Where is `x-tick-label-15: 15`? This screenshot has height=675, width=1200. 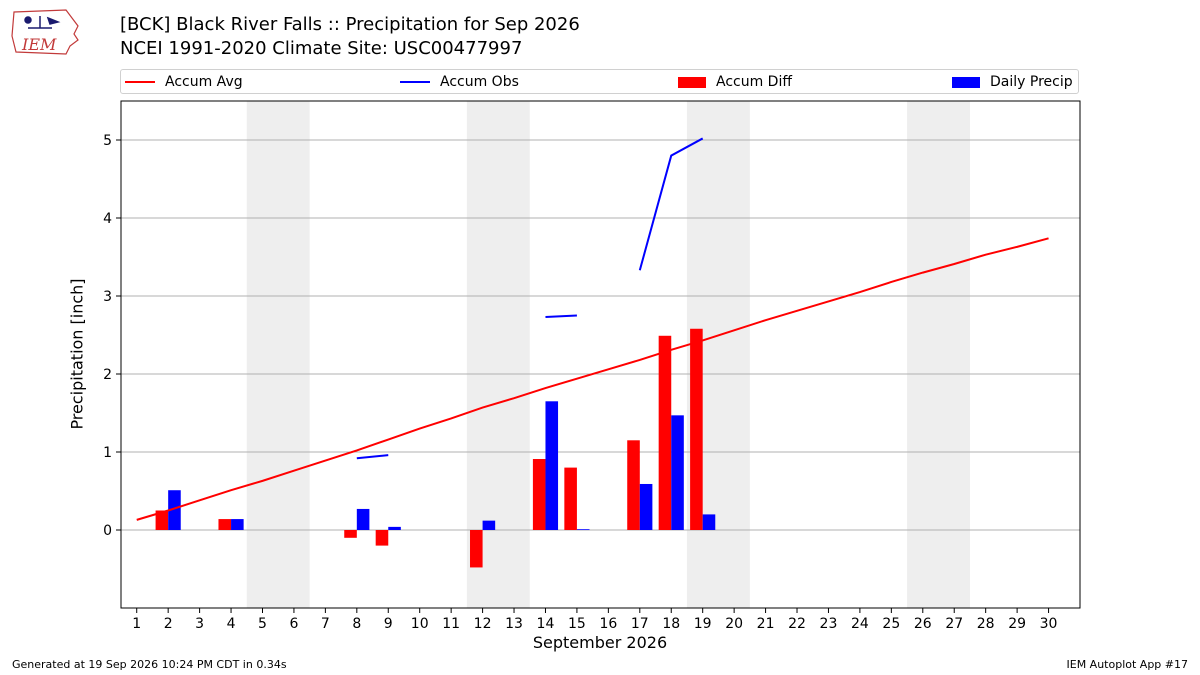 x-tick-label-15: 15 is located at coordinates (577, 624).